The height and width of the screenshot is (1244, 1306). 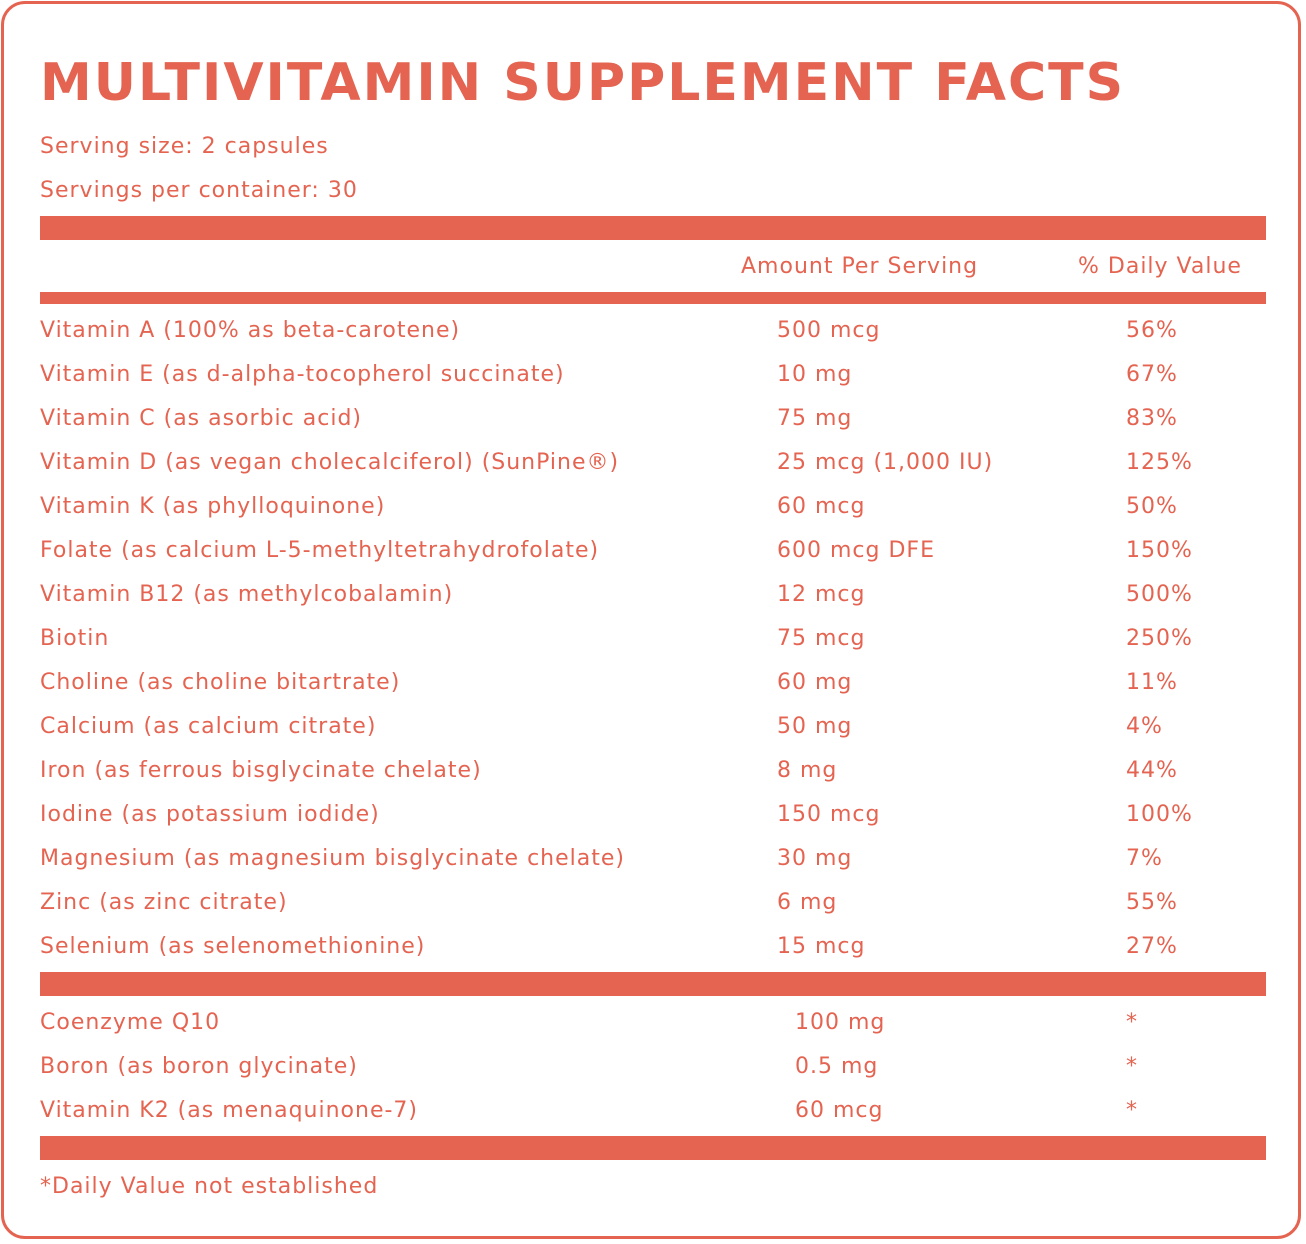 I want to click on table-row: Iodine (as potassium iodide) 150 mcg 100%, so click(x=653, y=822).